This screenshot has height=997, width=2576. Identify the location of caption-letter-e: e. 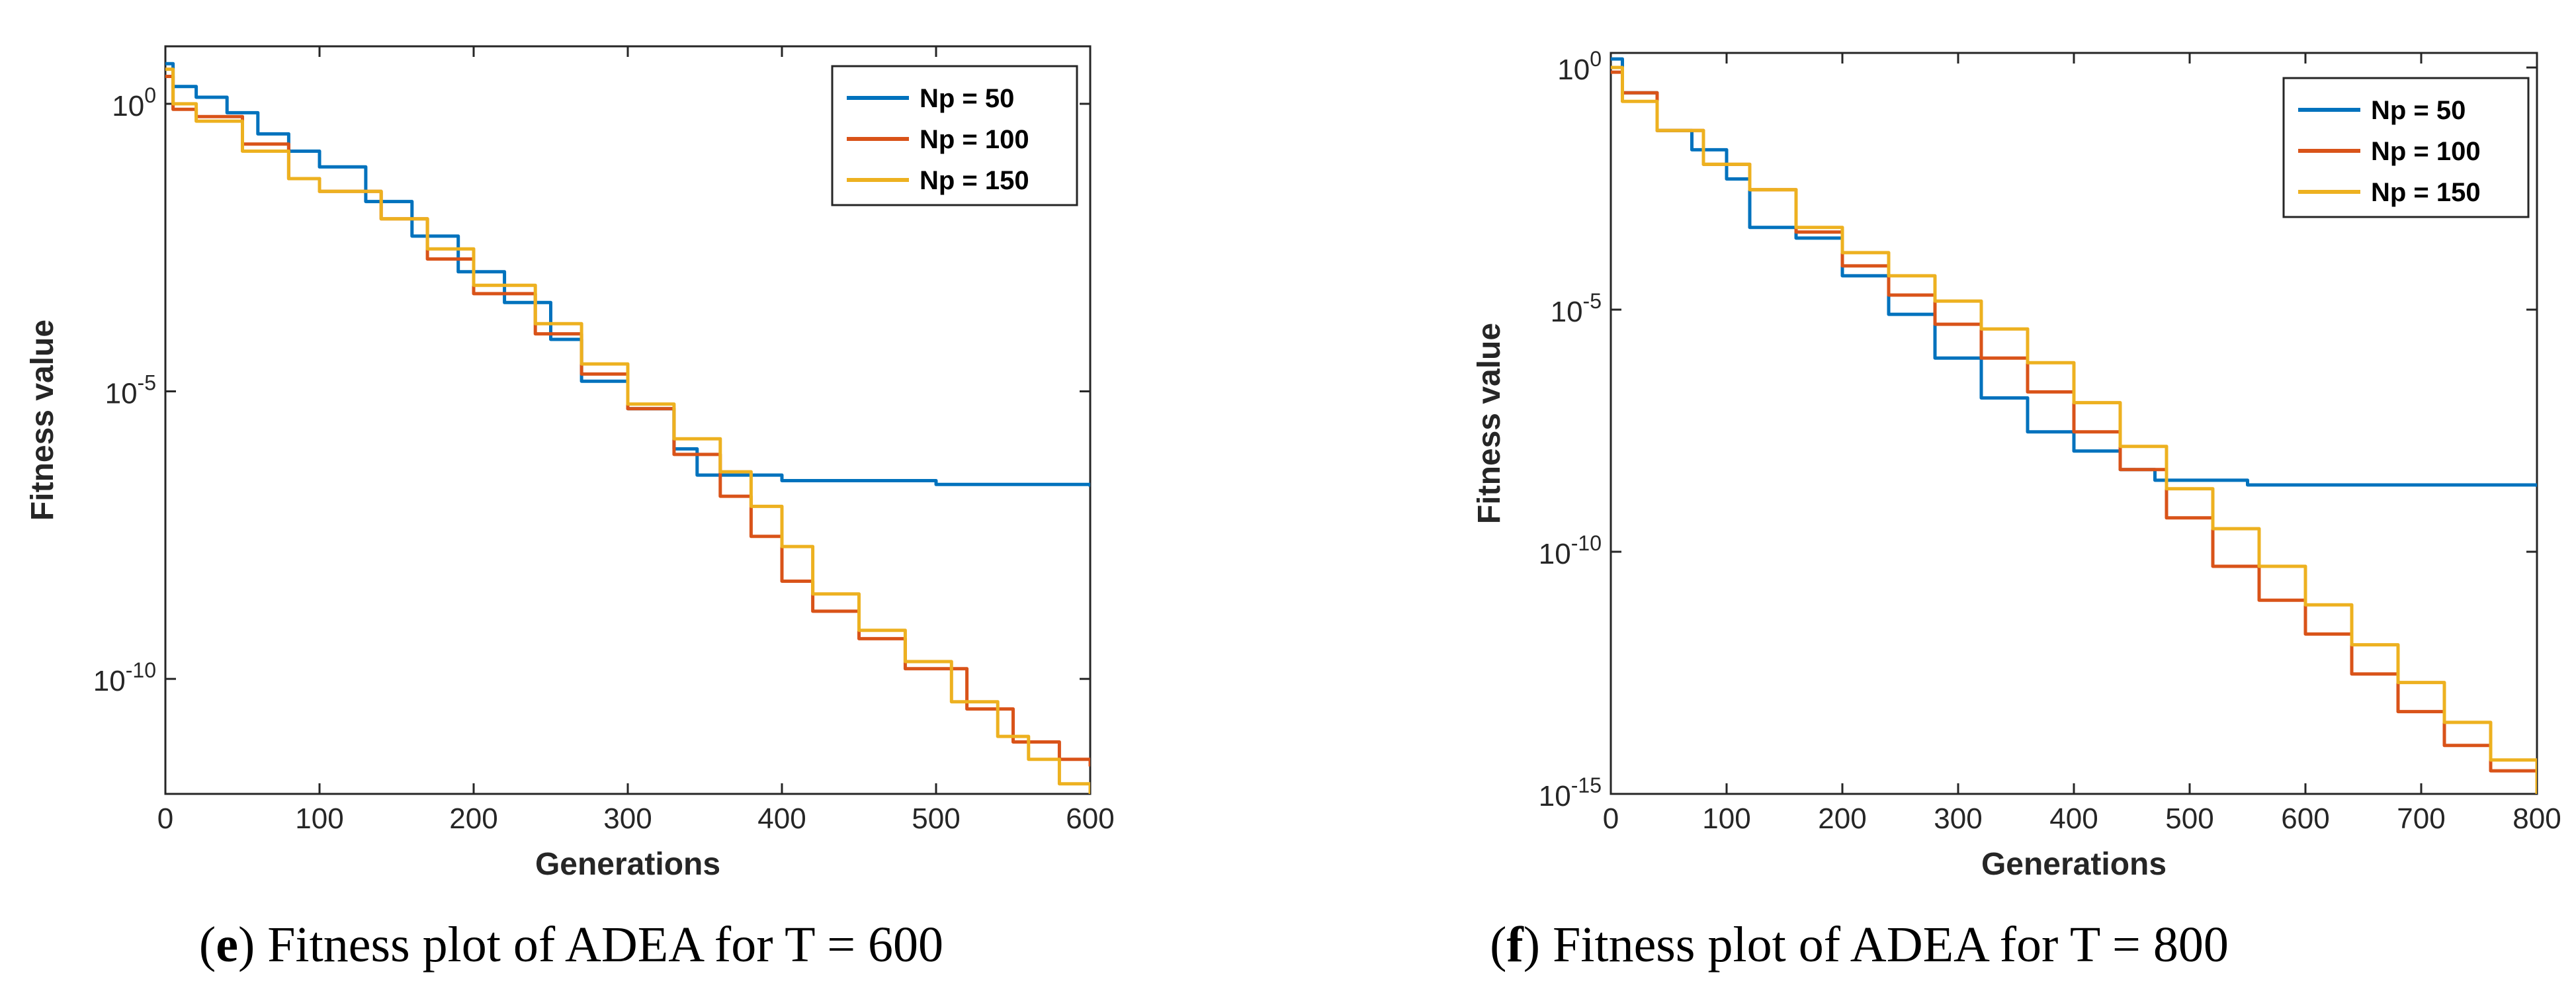
(227, 945).